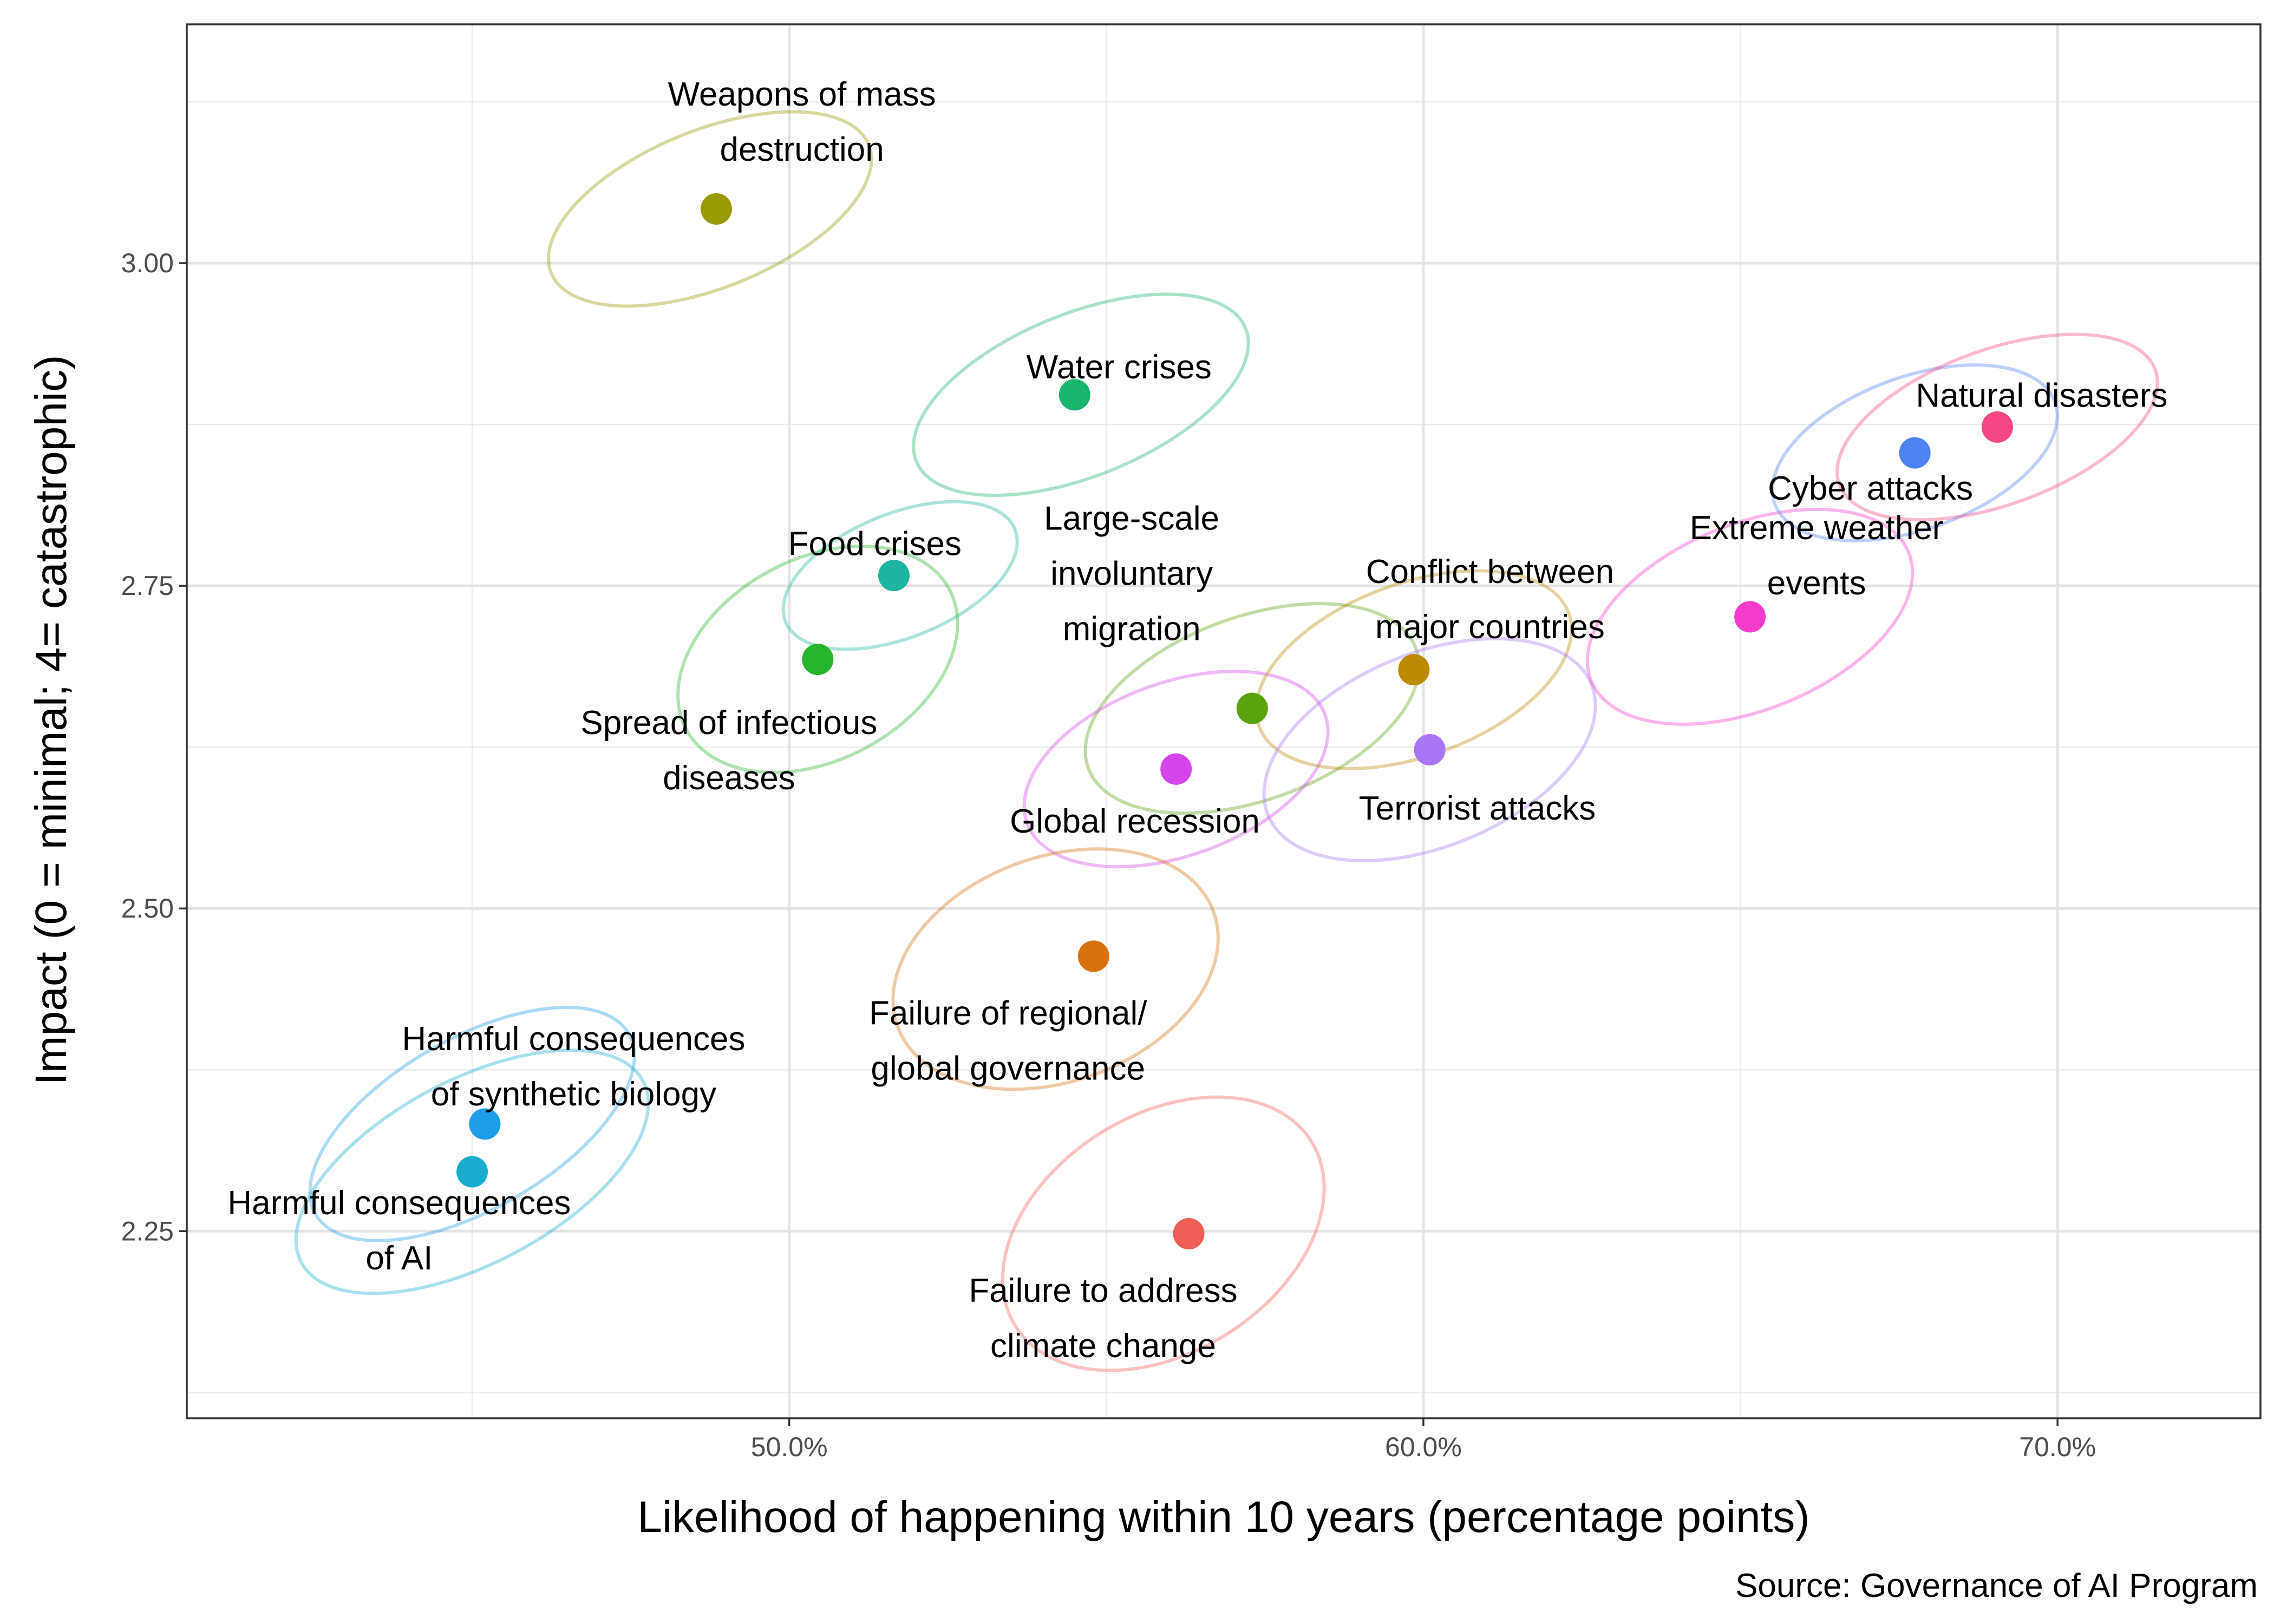 The width and height of the screenshot is (2274, 1624). I want to click on point-label-line: global governance, so click(1008, 1068).